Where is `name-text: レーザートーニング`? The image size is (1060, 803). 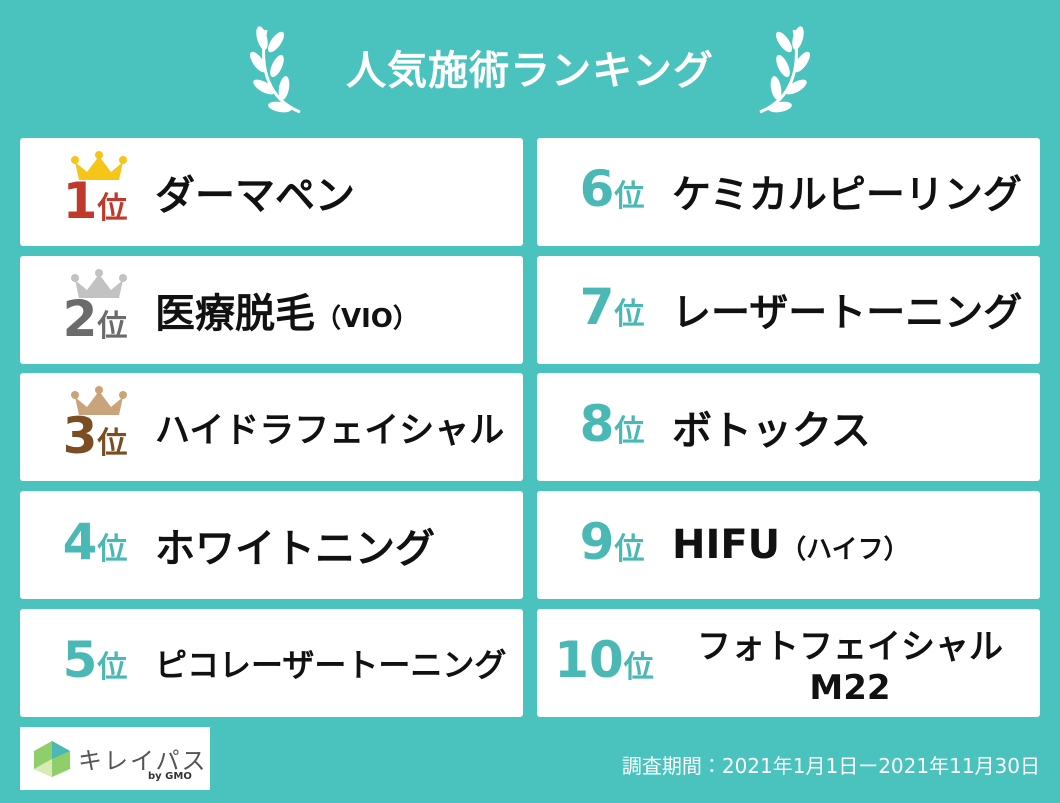 name-text: レーザートーニング is located at coordinates (847, 313).